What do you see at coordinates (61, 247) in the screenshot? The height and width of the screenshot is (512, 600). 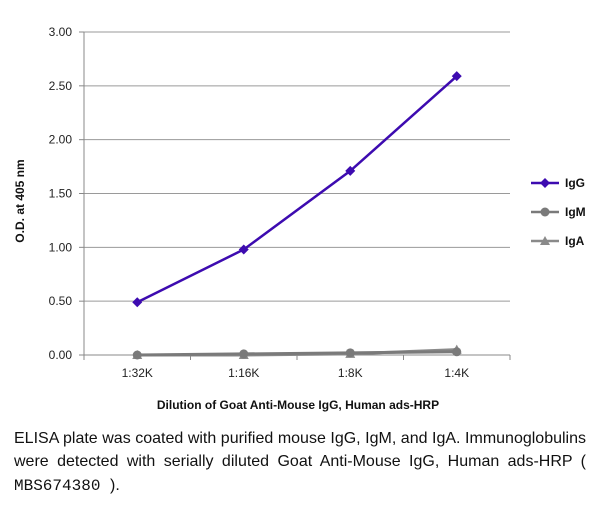 I see `y-tick-1.00: 1.00` at bounding box center [61, 247].